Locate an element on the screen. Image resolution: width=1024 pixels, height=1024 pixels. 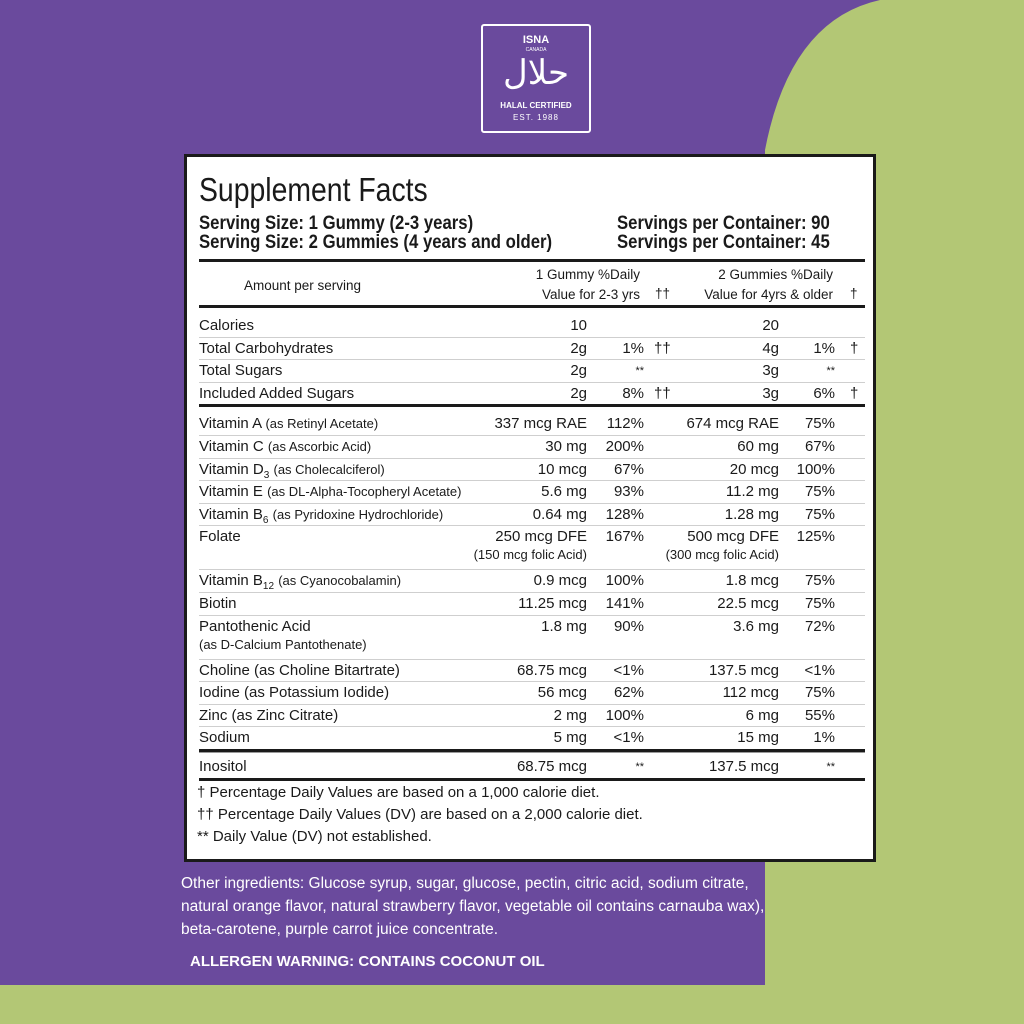
daily-value: 112% is located at coordinates (625, 424).